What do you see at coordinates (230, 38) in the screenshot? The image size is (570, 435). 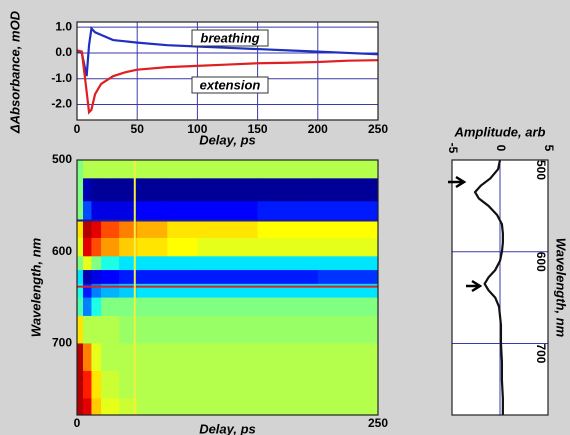 I see `legend-box` at bounding box center [230, 38].